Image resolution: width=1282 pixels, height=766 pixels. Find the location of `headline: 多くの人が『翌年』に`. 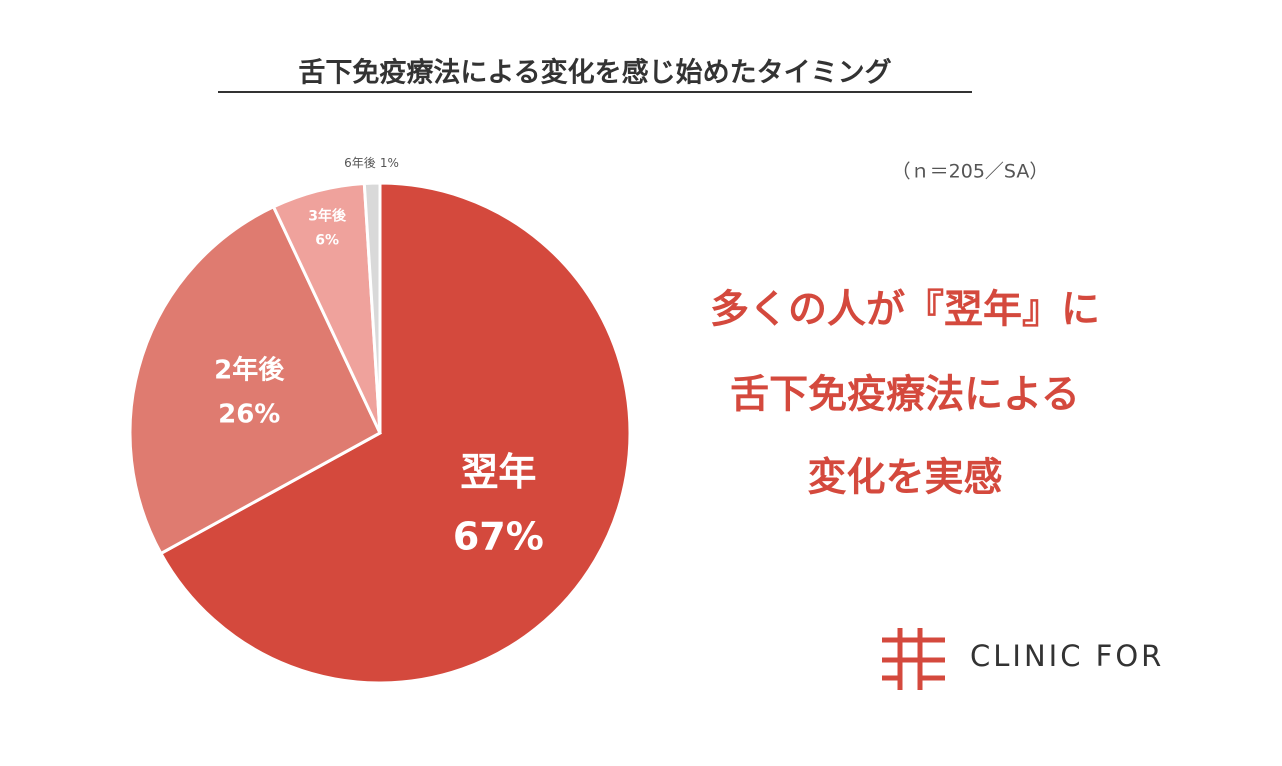

headline: 多くの人が『翌年』に is located at coordinates (905, 310).